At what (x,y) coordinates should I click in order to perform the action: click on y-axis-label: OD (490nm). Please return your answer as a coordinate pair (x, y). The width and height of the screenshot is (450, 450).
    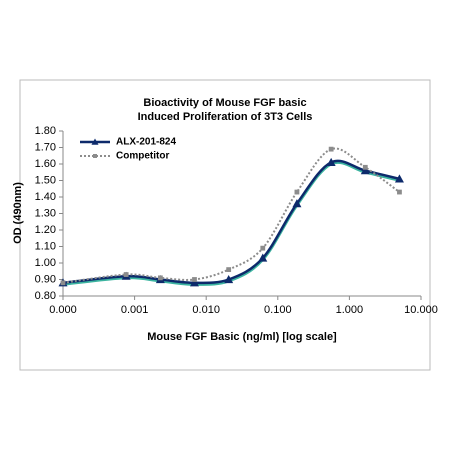
    Looking at the image, I should click on (18, 213).